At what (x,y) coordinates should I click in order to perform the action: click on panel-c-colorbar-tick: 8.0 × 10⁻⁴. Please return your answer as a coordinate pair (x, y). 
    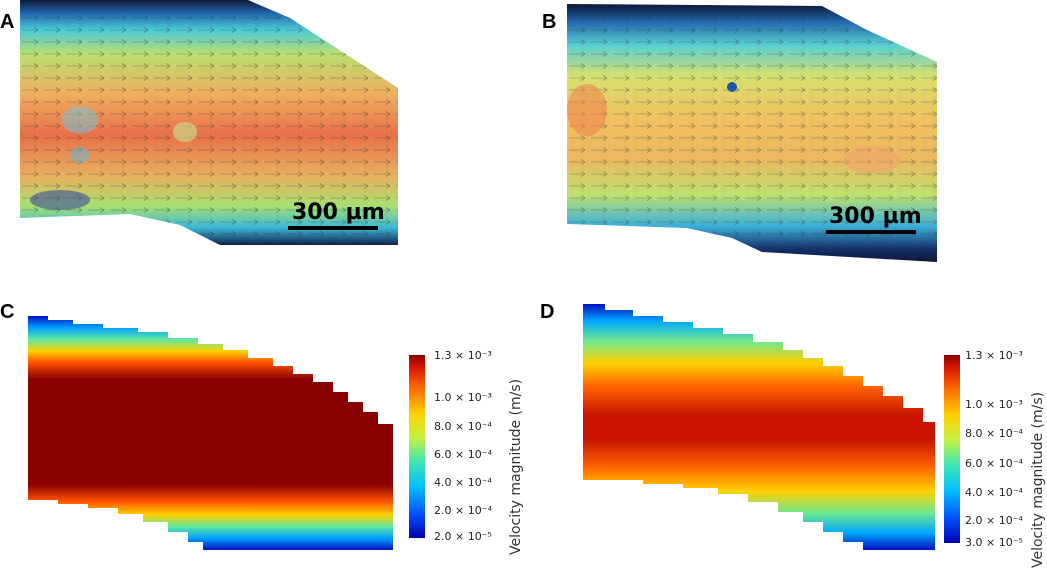
    Looking at the image, I should click on (463, 426).